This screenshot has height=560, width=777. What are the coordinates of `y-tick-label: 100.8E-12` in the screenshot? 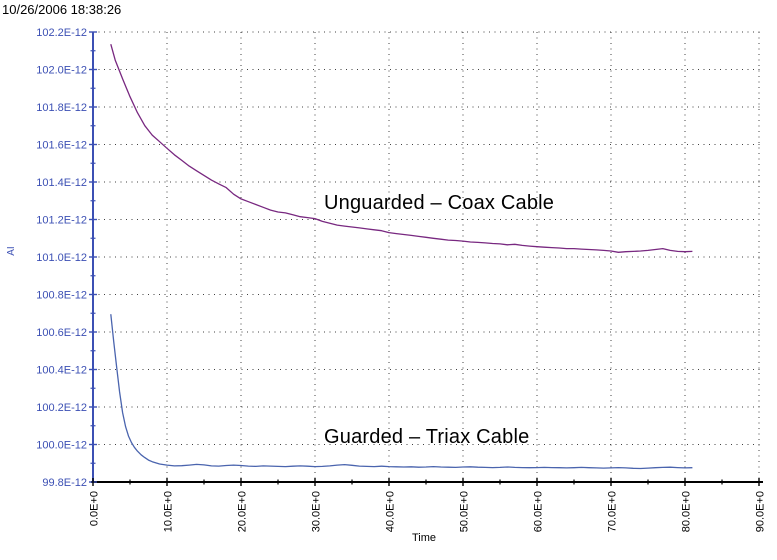 It's located at (61, 296).